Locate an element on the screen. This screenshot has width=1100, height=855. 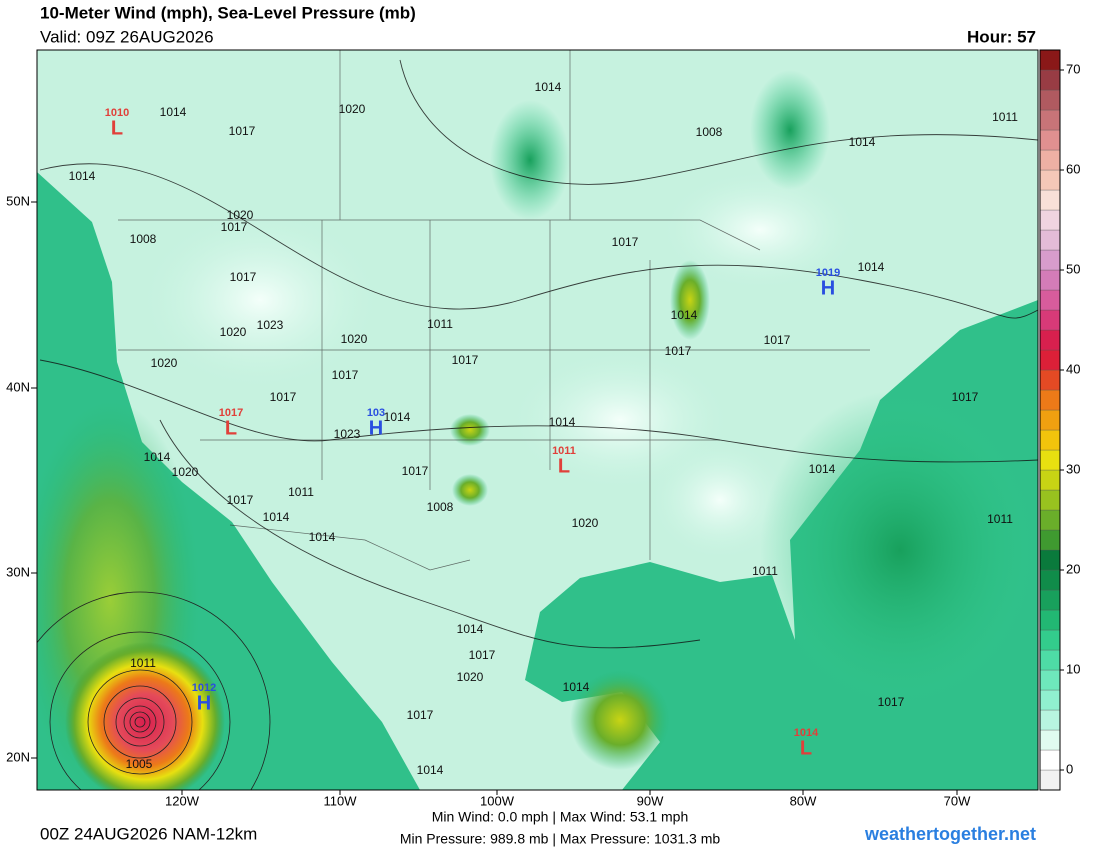
hurricane-winds is located at coordinates (145, 716).